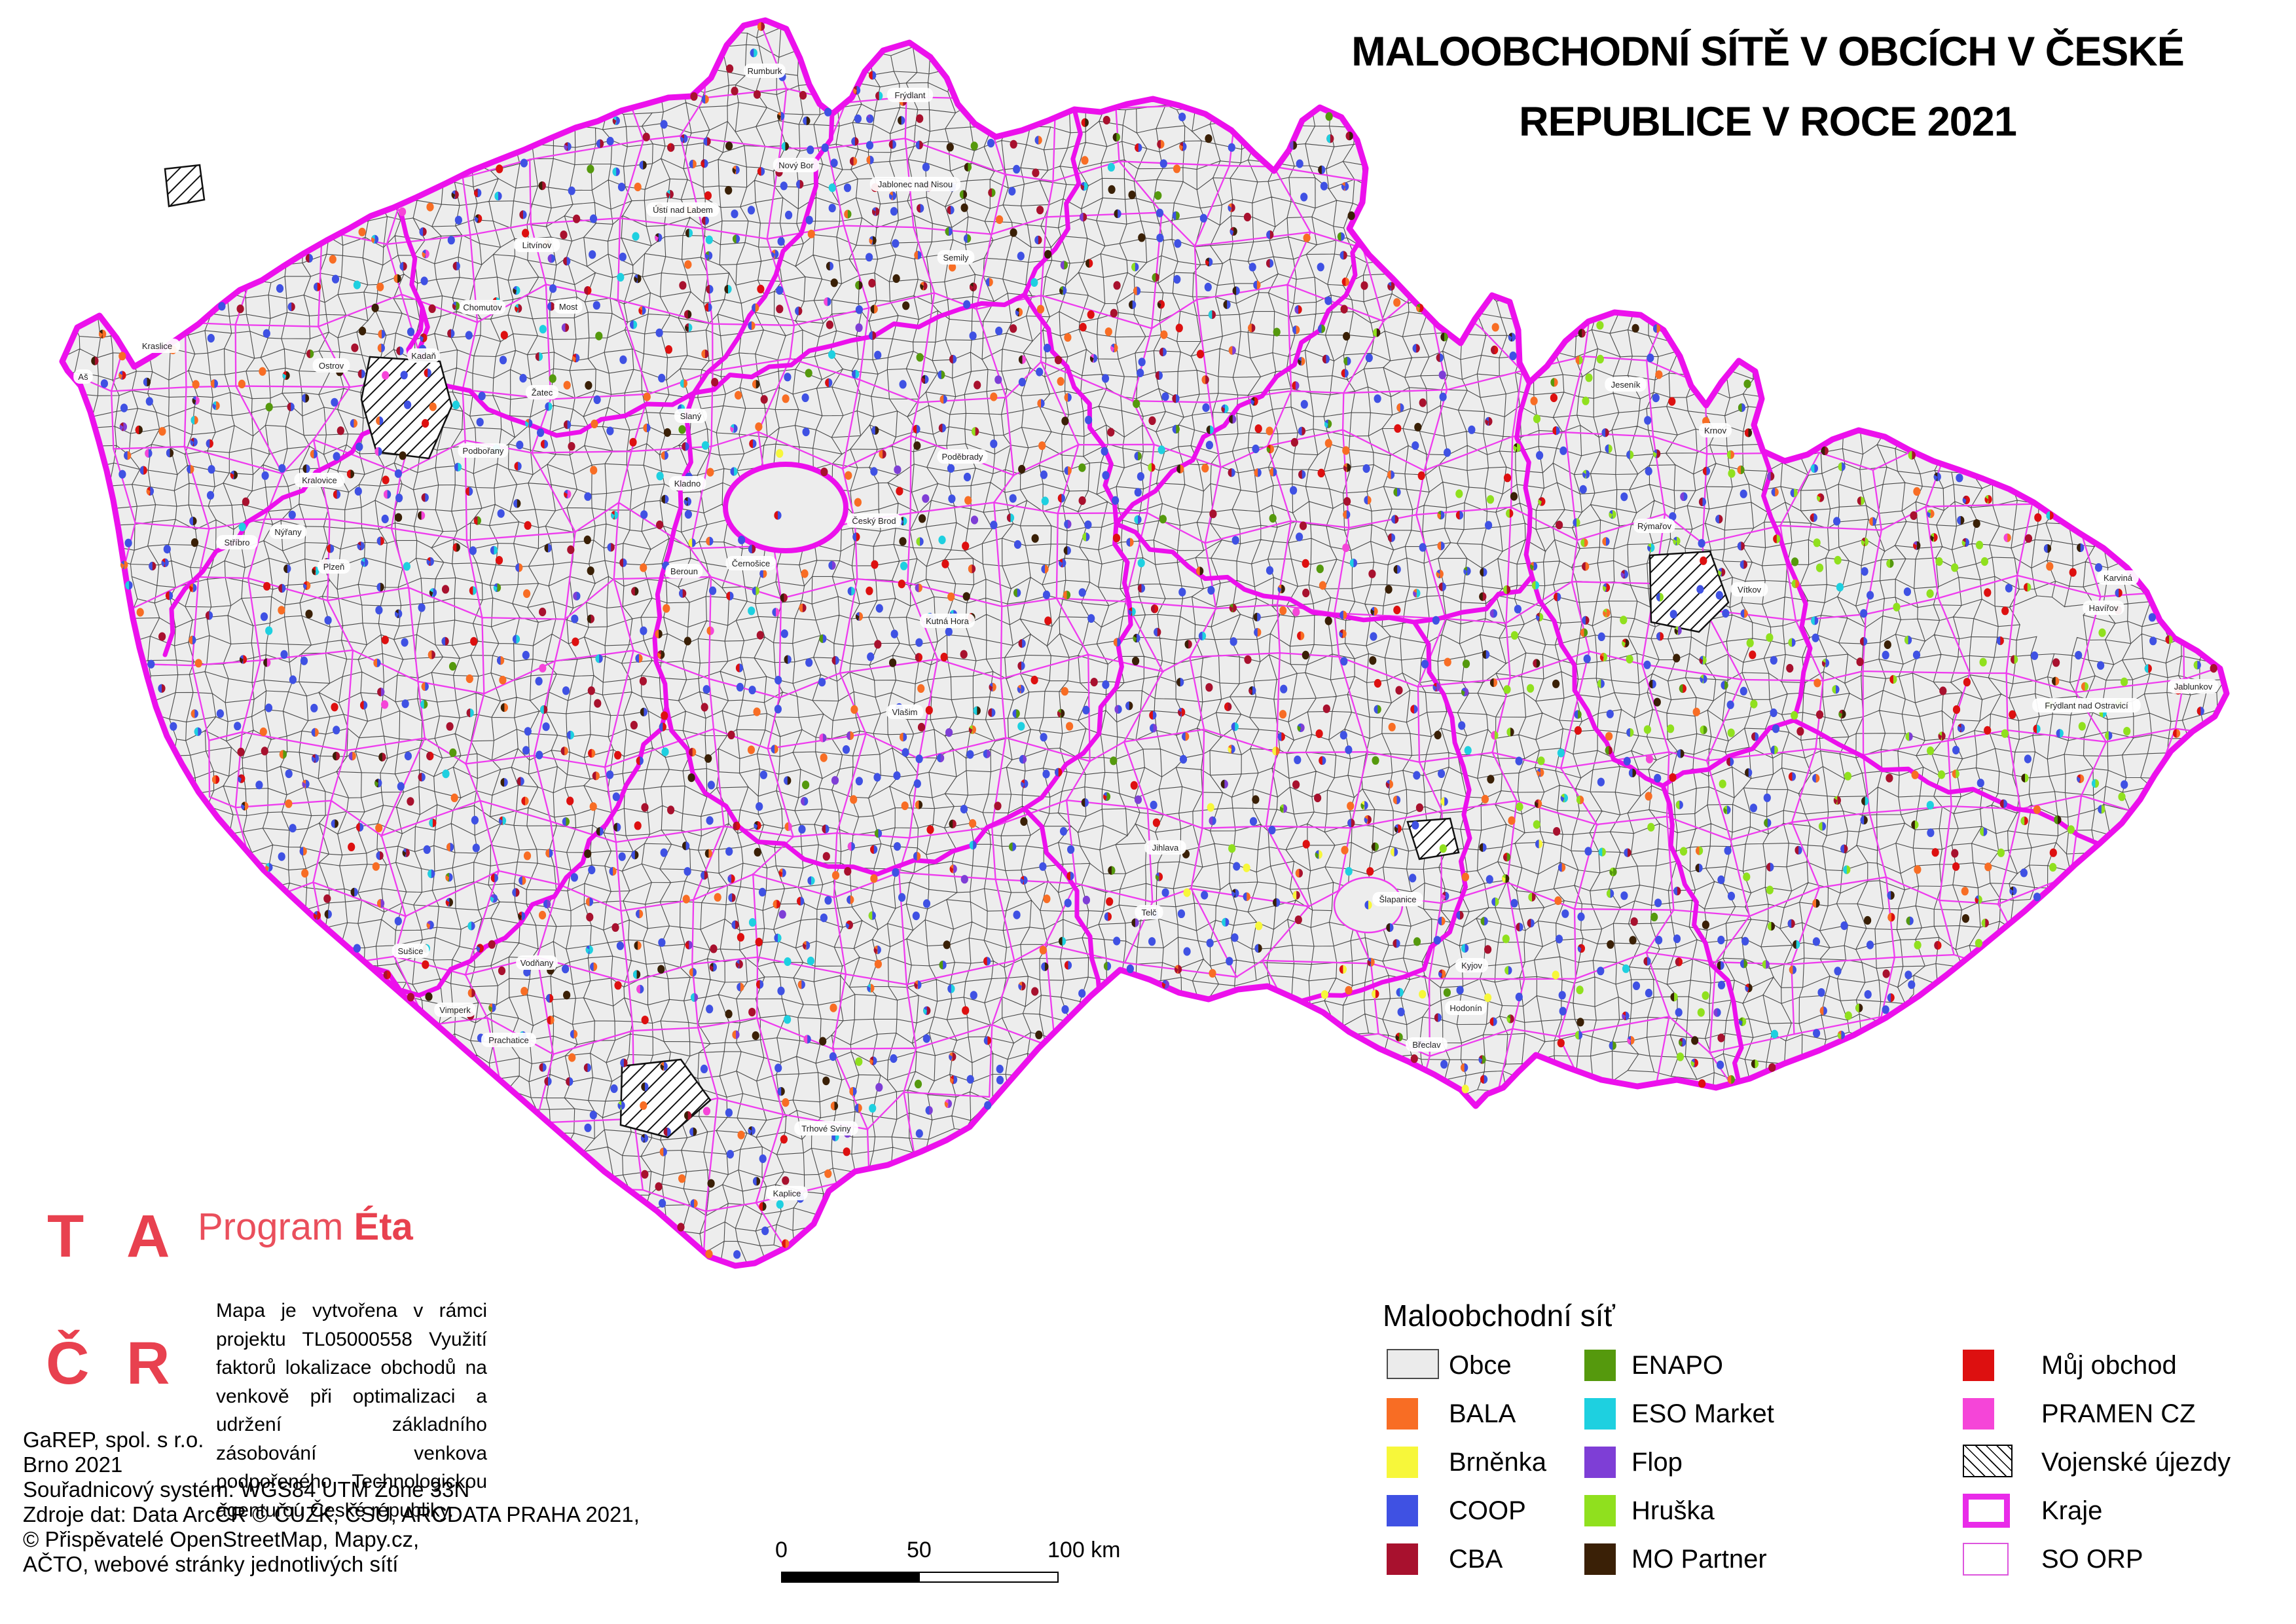 The height and width of the screenshot is (1624, 2296). I want to click on place-label-hodon-n: Hodonín, so click(1466, 1008).